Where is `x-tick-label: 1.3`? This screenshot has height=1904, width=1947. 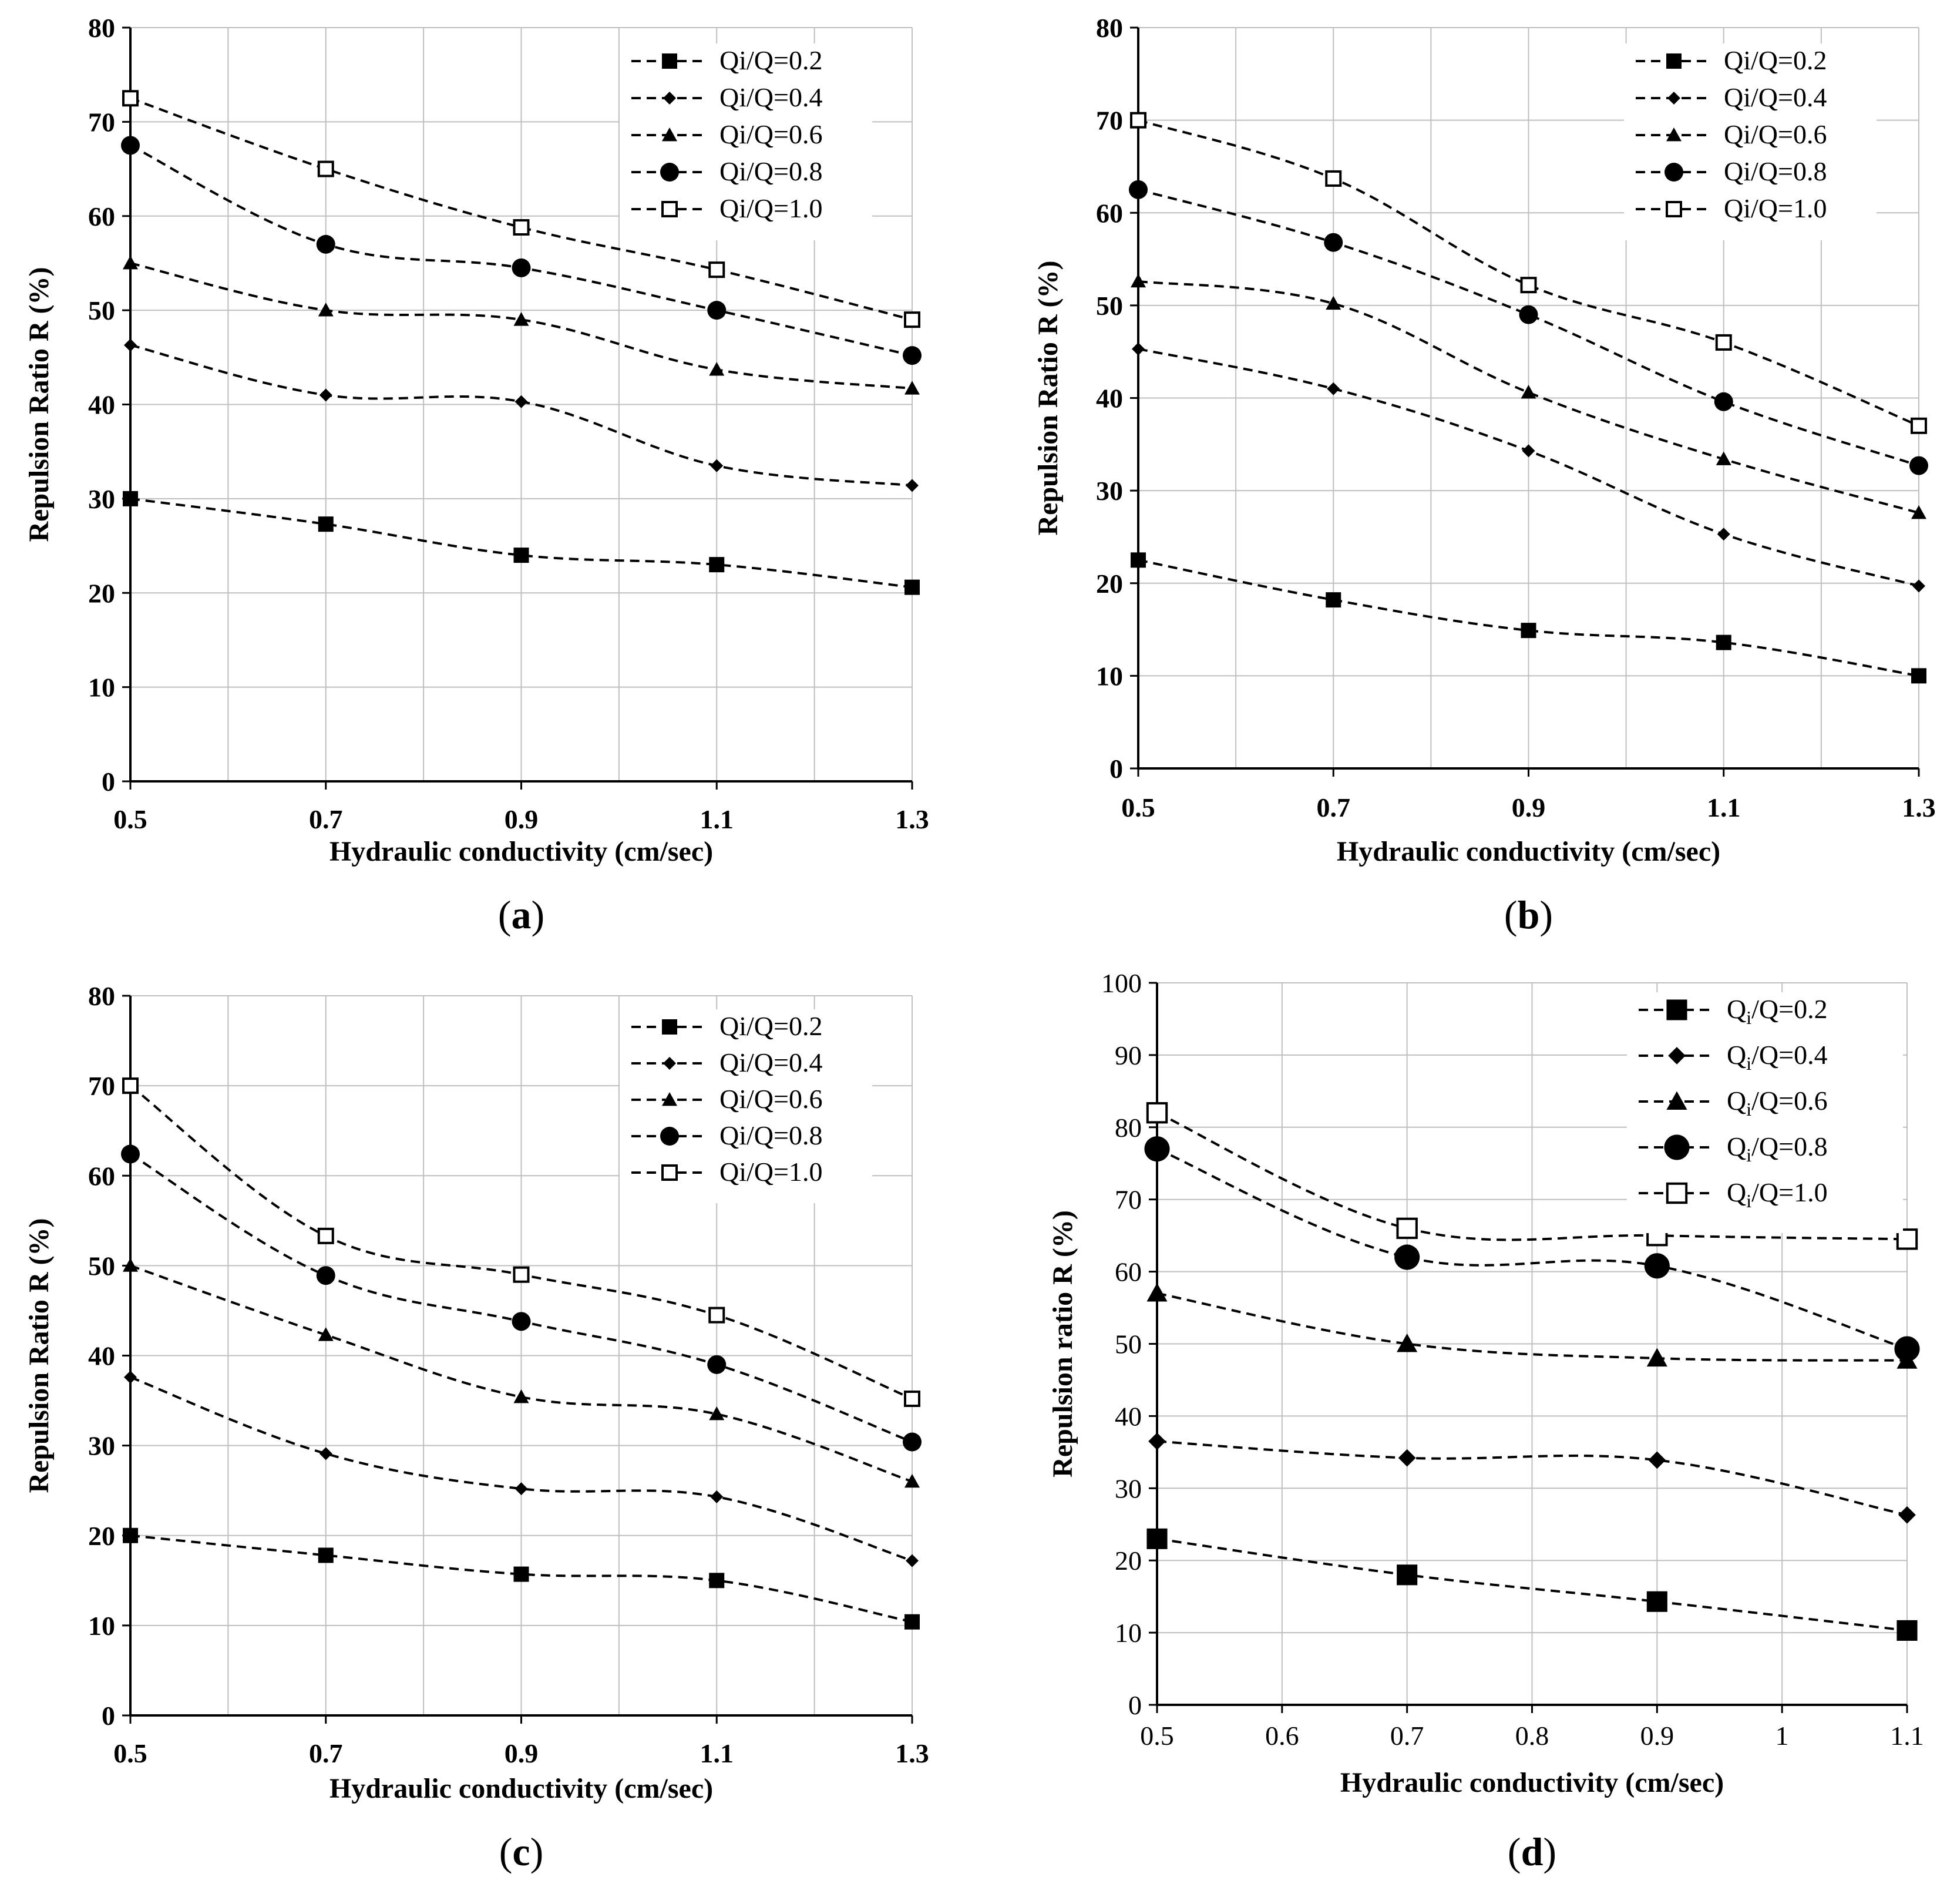
x-tick-label: 1.3 is located at coordinates (912, 819).